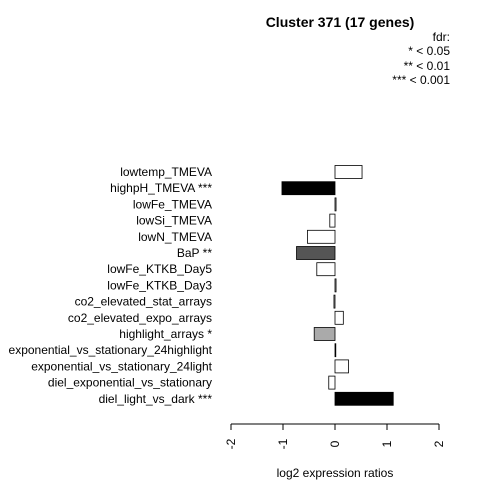  Describe the element at coordinates (165, 334) in the screenshot. I see `category-label-11: highlight_arrays *` at that location.